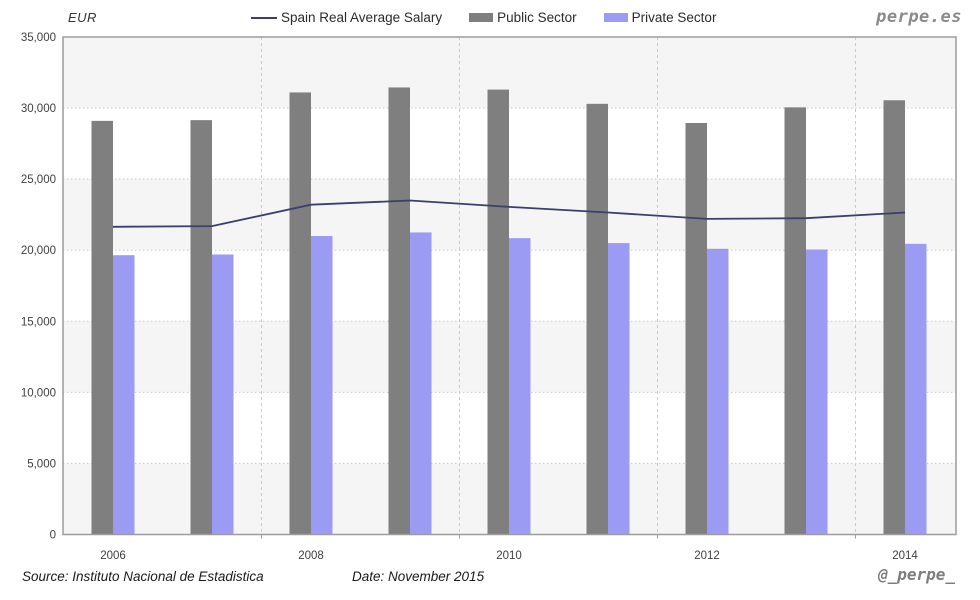 The height and width of the screenshot is (600, 980). What do you see at coordinates (311, 556) in the screenshot?
I see `x-tick-label-2008: 2008` at bounding box center [311, 556].